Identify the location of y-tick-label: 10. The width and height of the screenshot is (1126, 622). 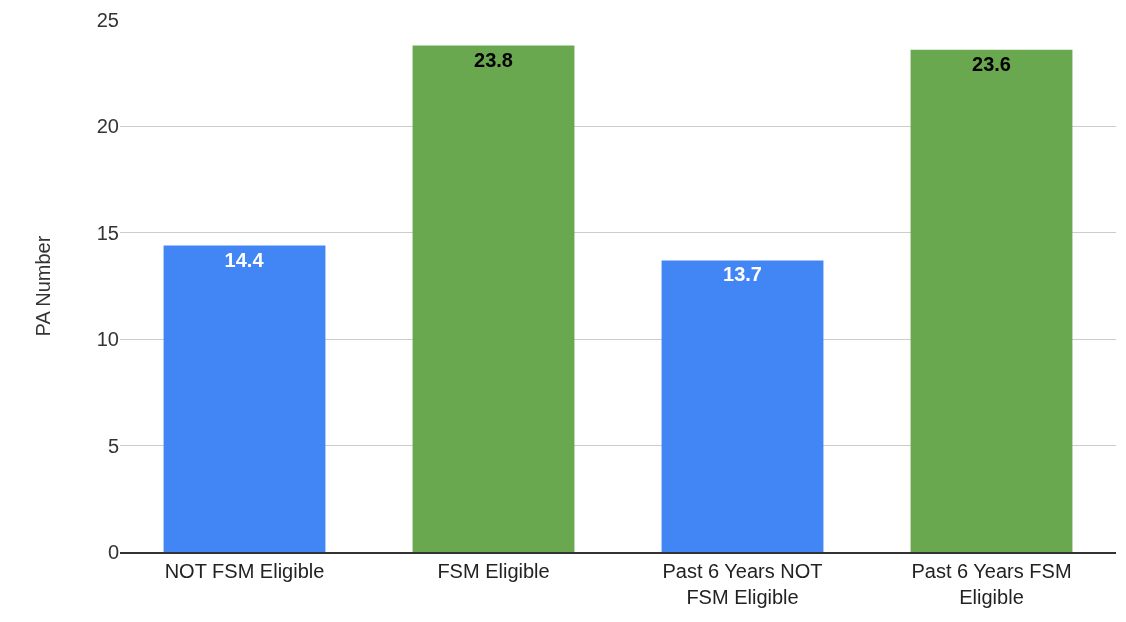
(107, 339).